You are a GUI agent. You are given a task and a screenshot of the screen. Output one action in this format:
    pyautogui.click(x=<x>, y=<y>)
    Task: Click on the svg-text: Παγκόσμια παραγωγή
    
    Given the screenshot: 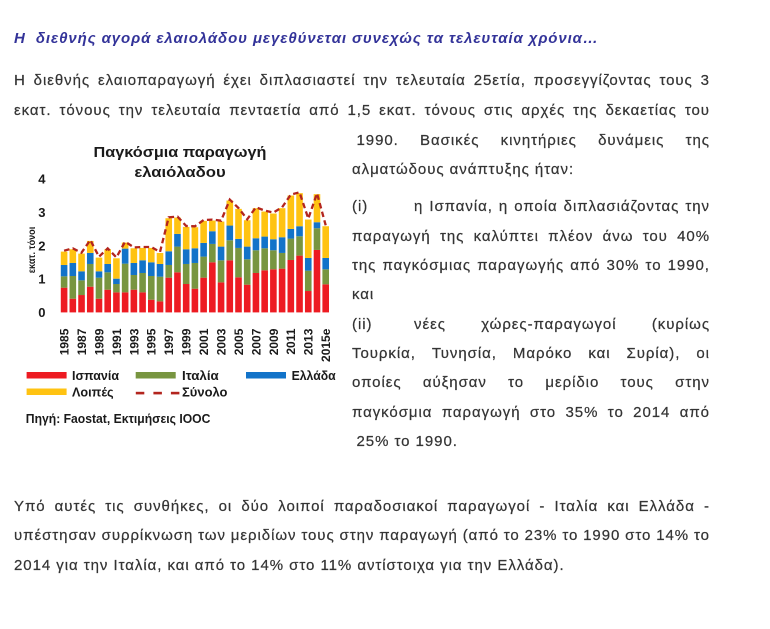 What is the action you would take?
    pyautogui.click(x=180, y=152)
    